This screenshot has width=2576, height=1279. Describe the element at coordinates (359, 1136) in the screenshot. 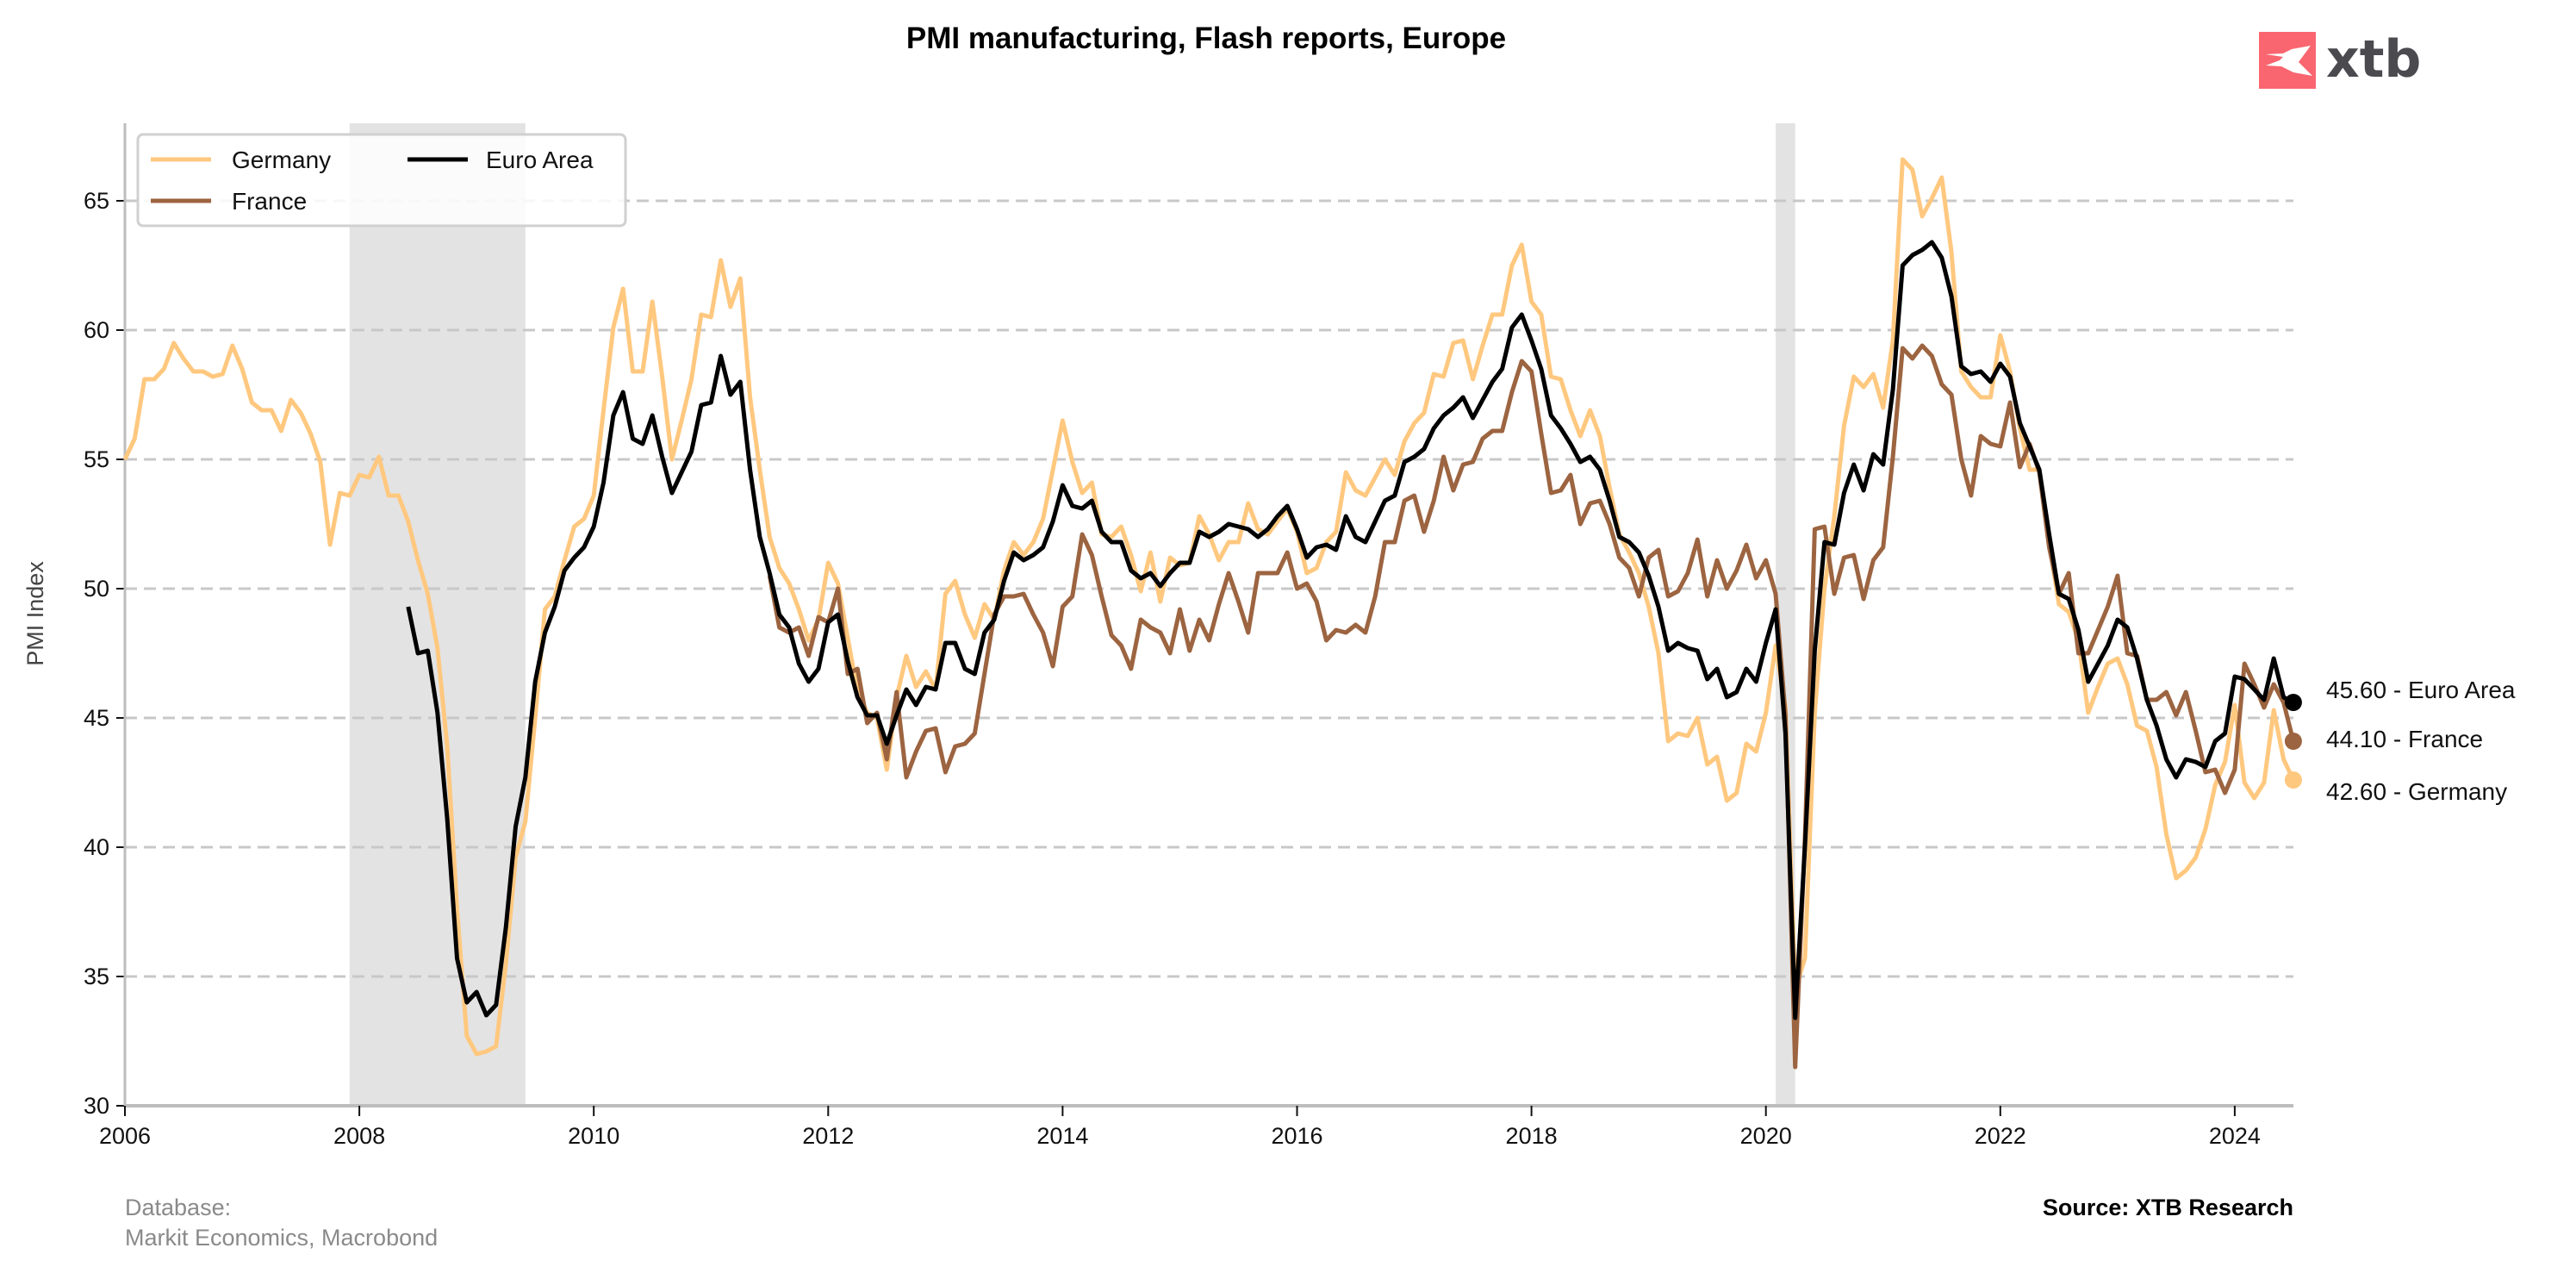

I see `x-tick-label: 2008` at that location.